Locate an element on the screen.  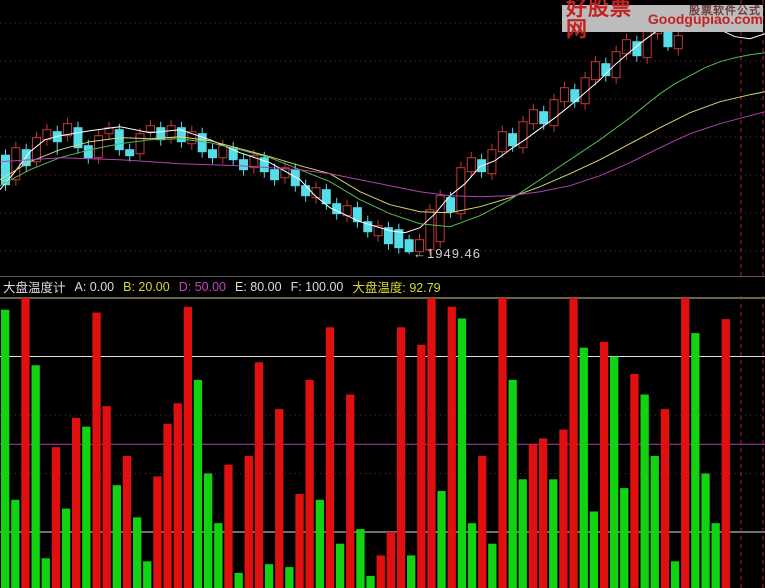
low-price-annotation: ←1949.46 is located at coordinates (447, 253).